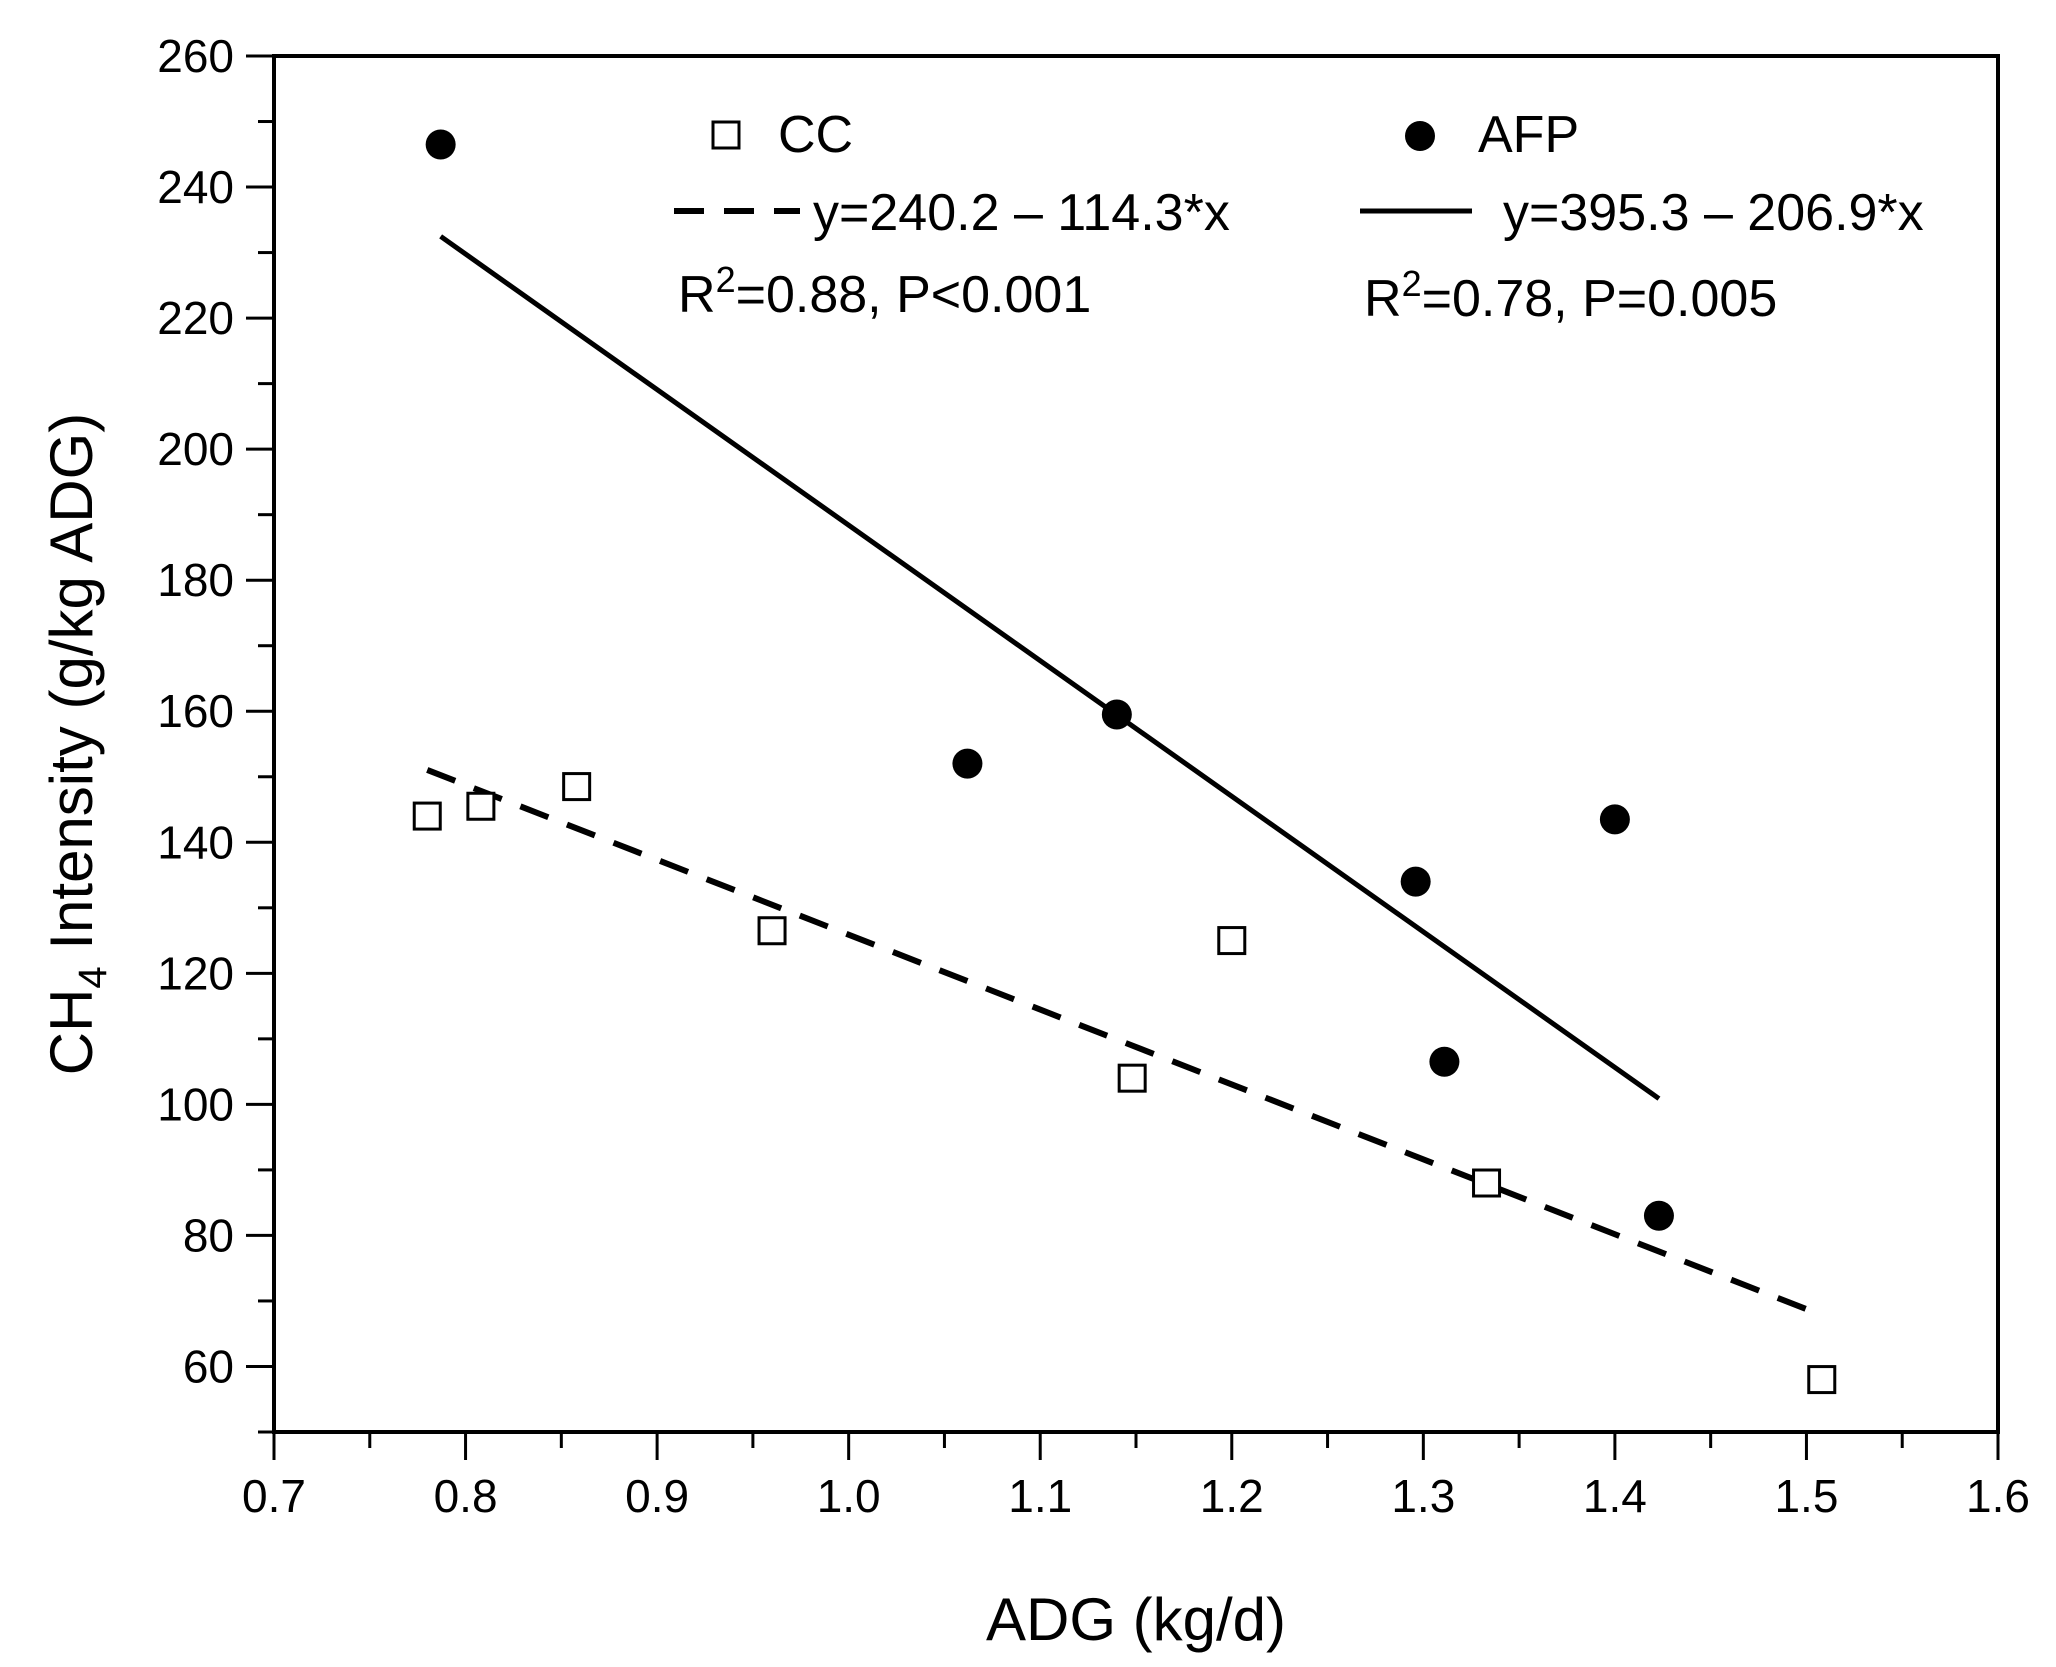 The image size is (2056, 1667). Describe the element at coordinates (1040, 1496) in the screenshot. I see `x-tick-label: 1.1` at that location.